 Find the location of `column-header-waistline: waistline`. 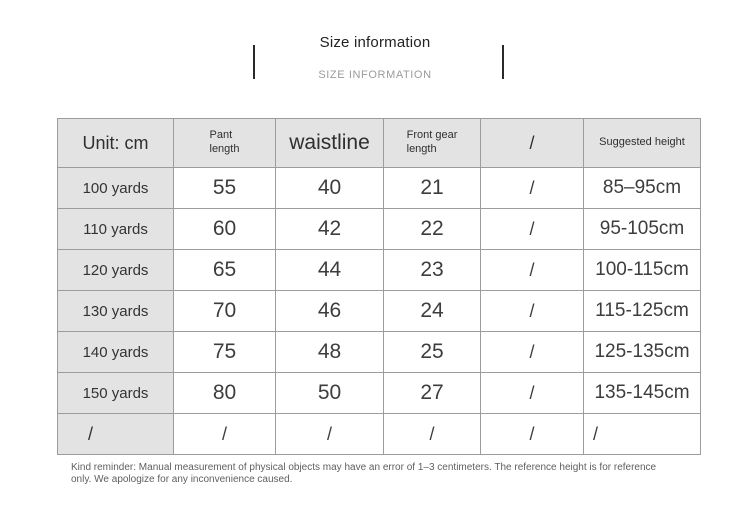

column-header-waistline: waistline is located at coordinates (329, 143).